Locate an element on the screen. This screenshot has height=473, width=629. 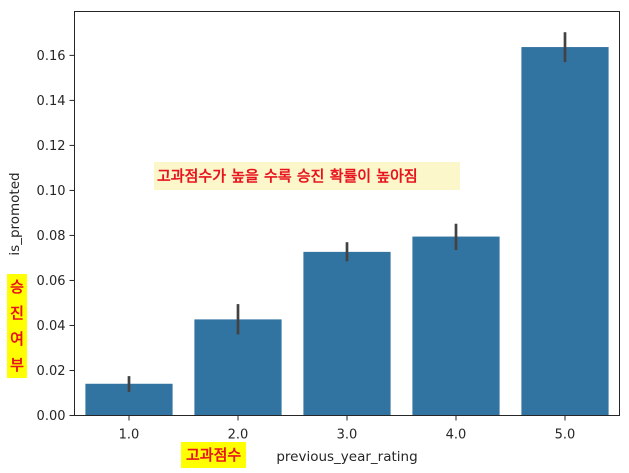
y-tick-label: 0.14 is located at coordinates (51, 101).